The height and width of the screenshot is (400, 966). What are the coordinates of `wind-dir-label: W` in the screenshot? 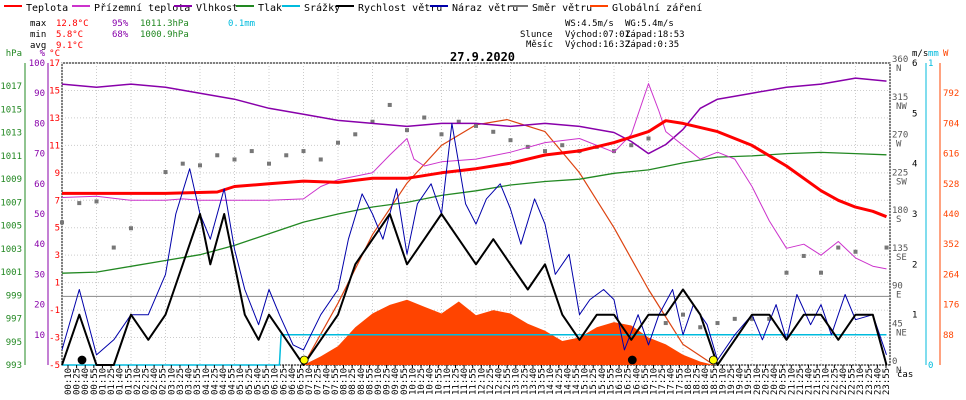 It's located at (899, 145).